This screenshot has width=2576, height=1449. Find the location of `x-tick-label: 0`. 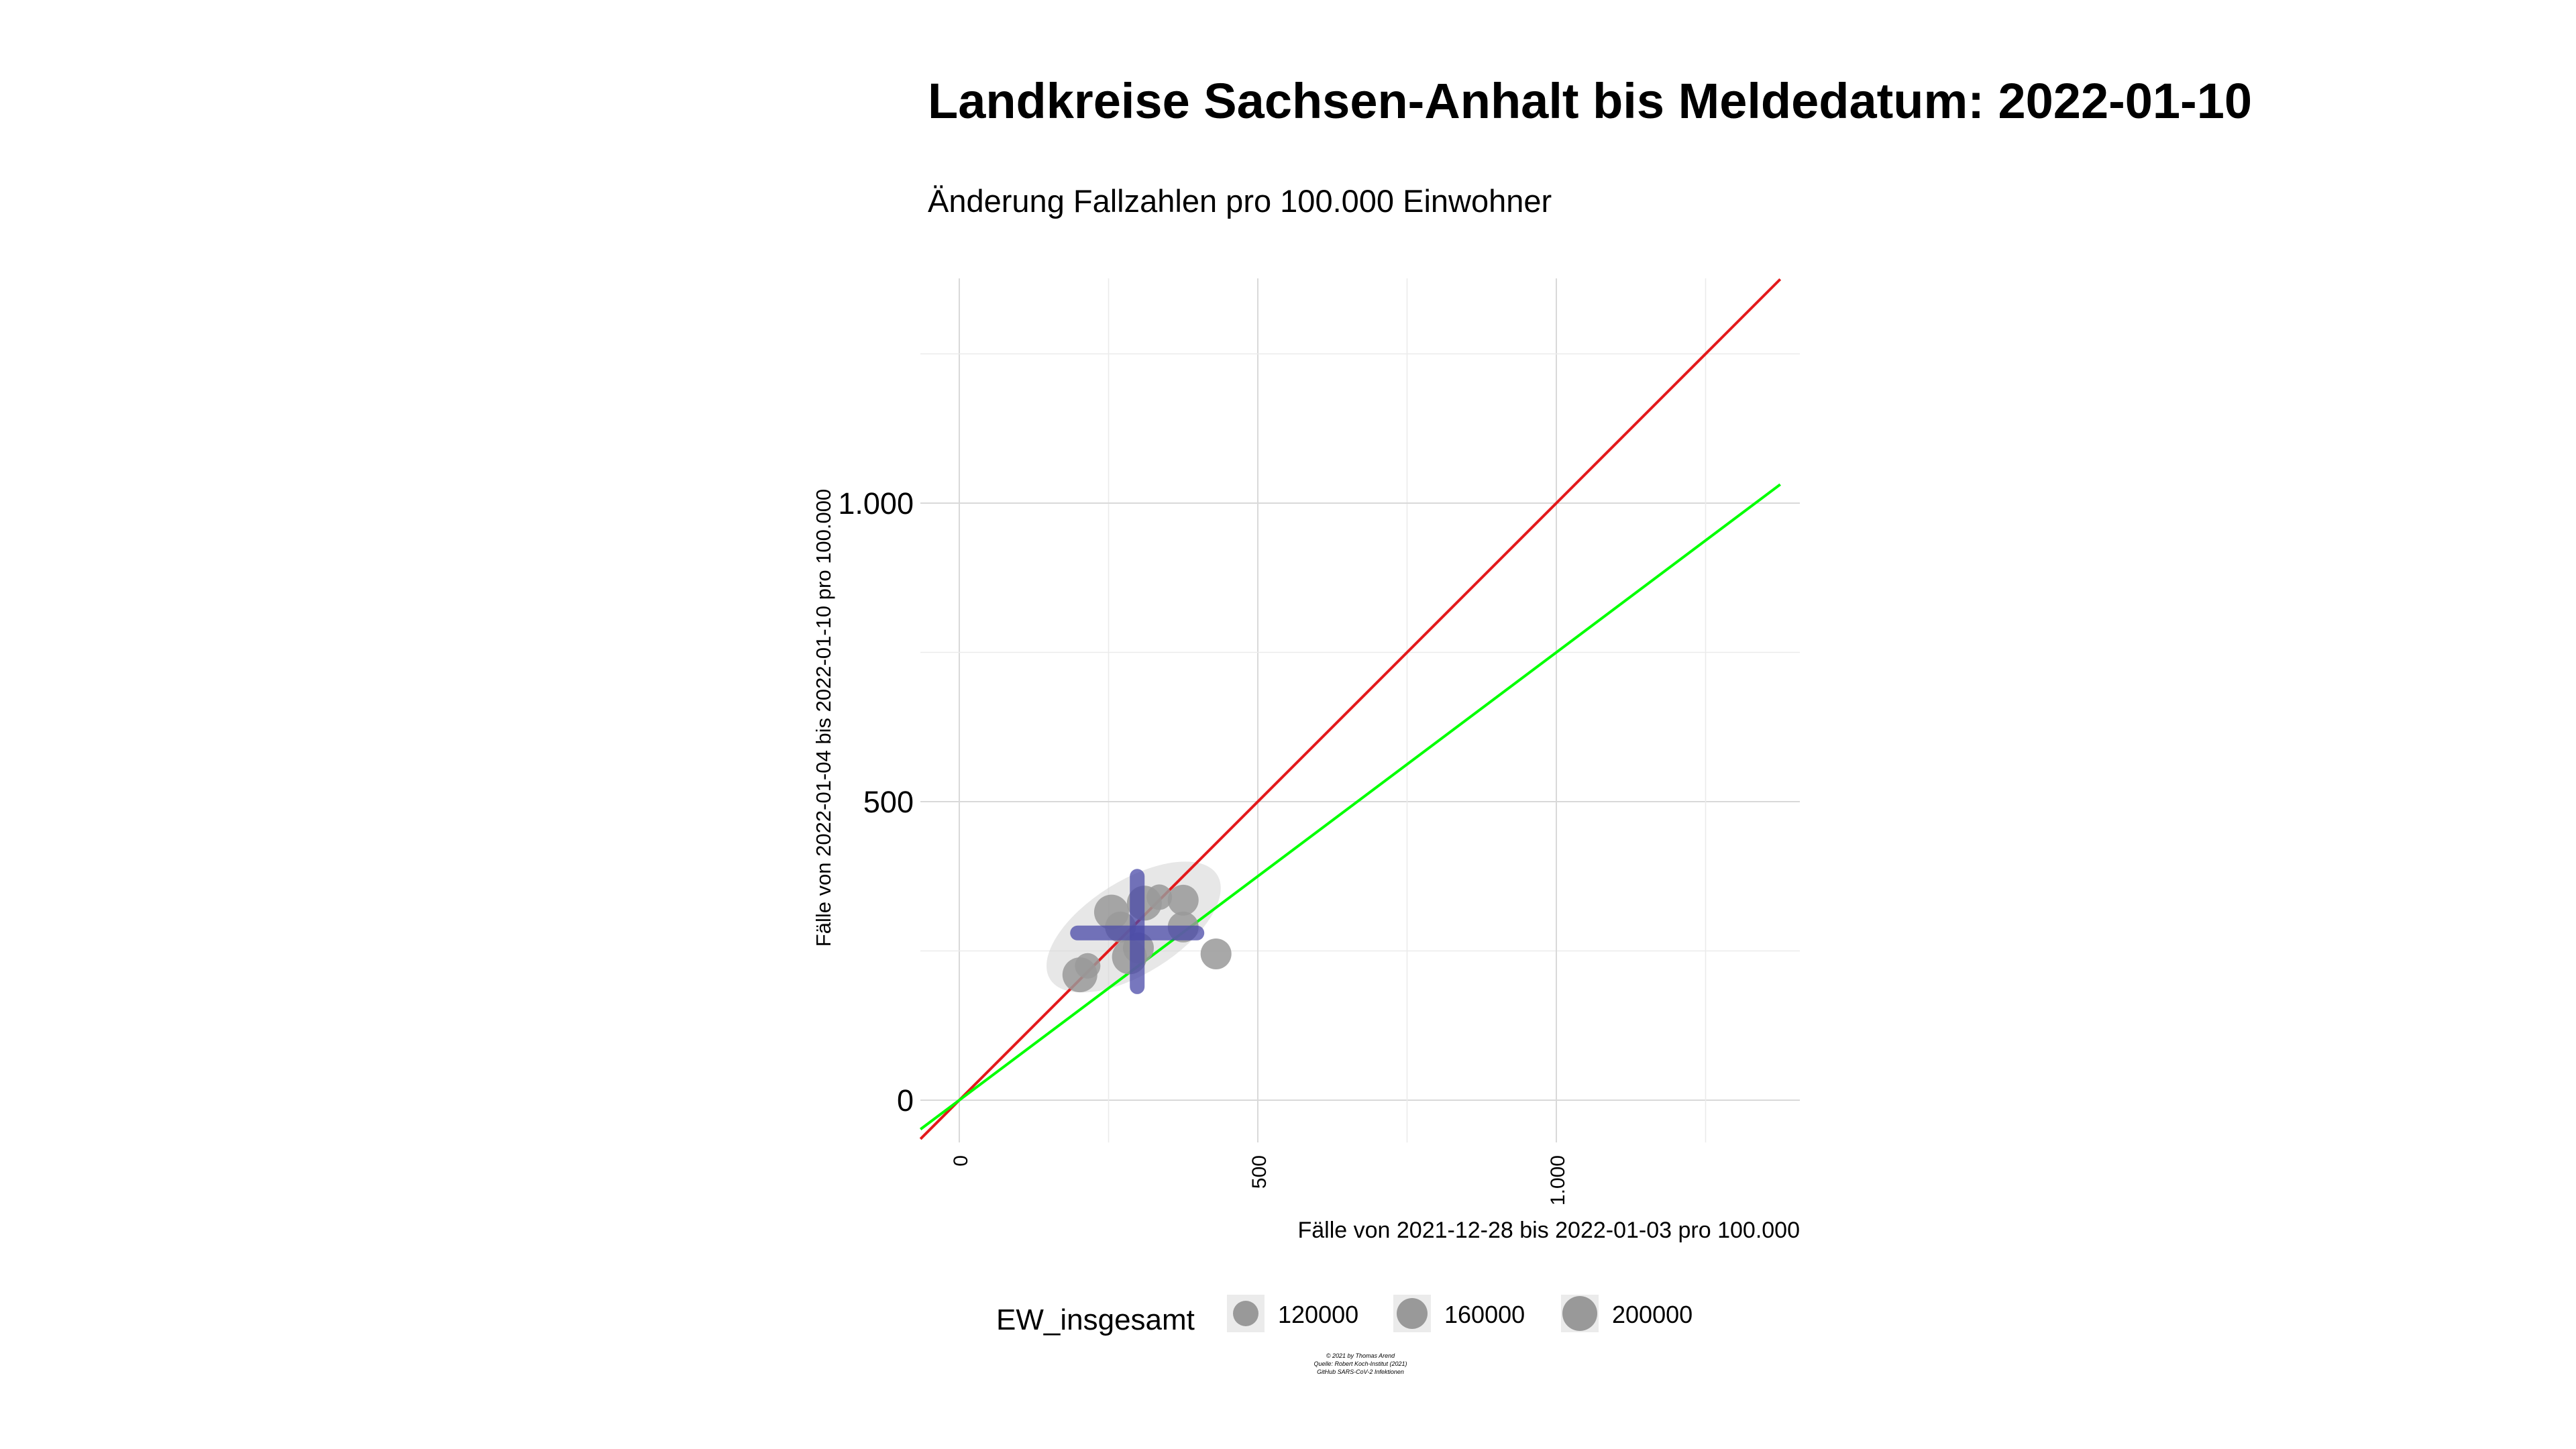

x-tick-label: 0 is located at coordinates (961, 1161).